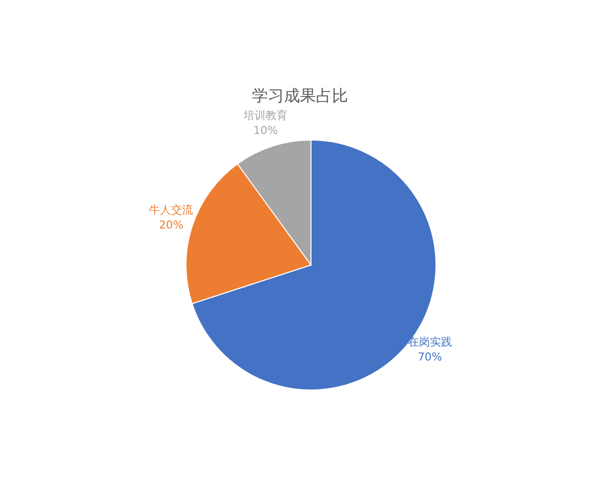 Image resolution: width=600 pixels, height=480 pixels. Describe the element at coordinates (430, 357) in the screenshot. I see `data-label: 70%` at that location.